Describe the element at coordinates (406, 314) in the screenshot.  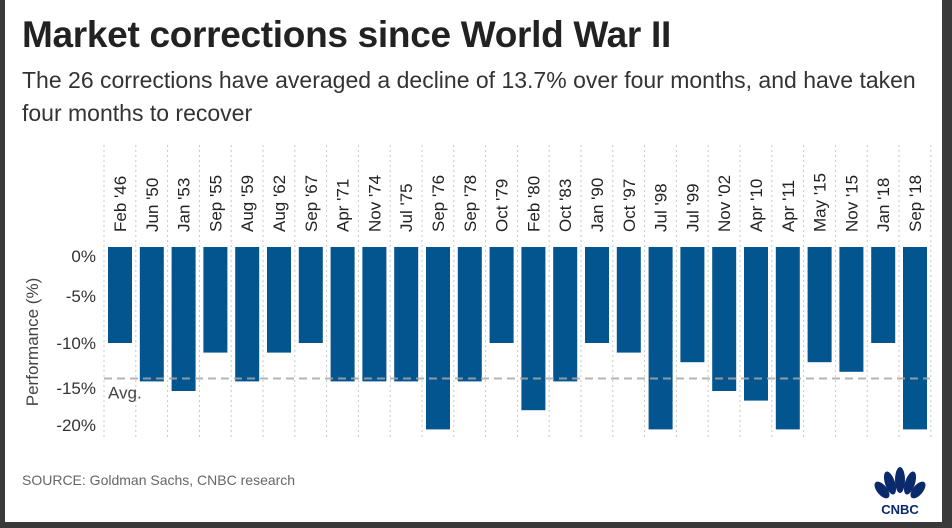
I see `bar-jul75` at that location.